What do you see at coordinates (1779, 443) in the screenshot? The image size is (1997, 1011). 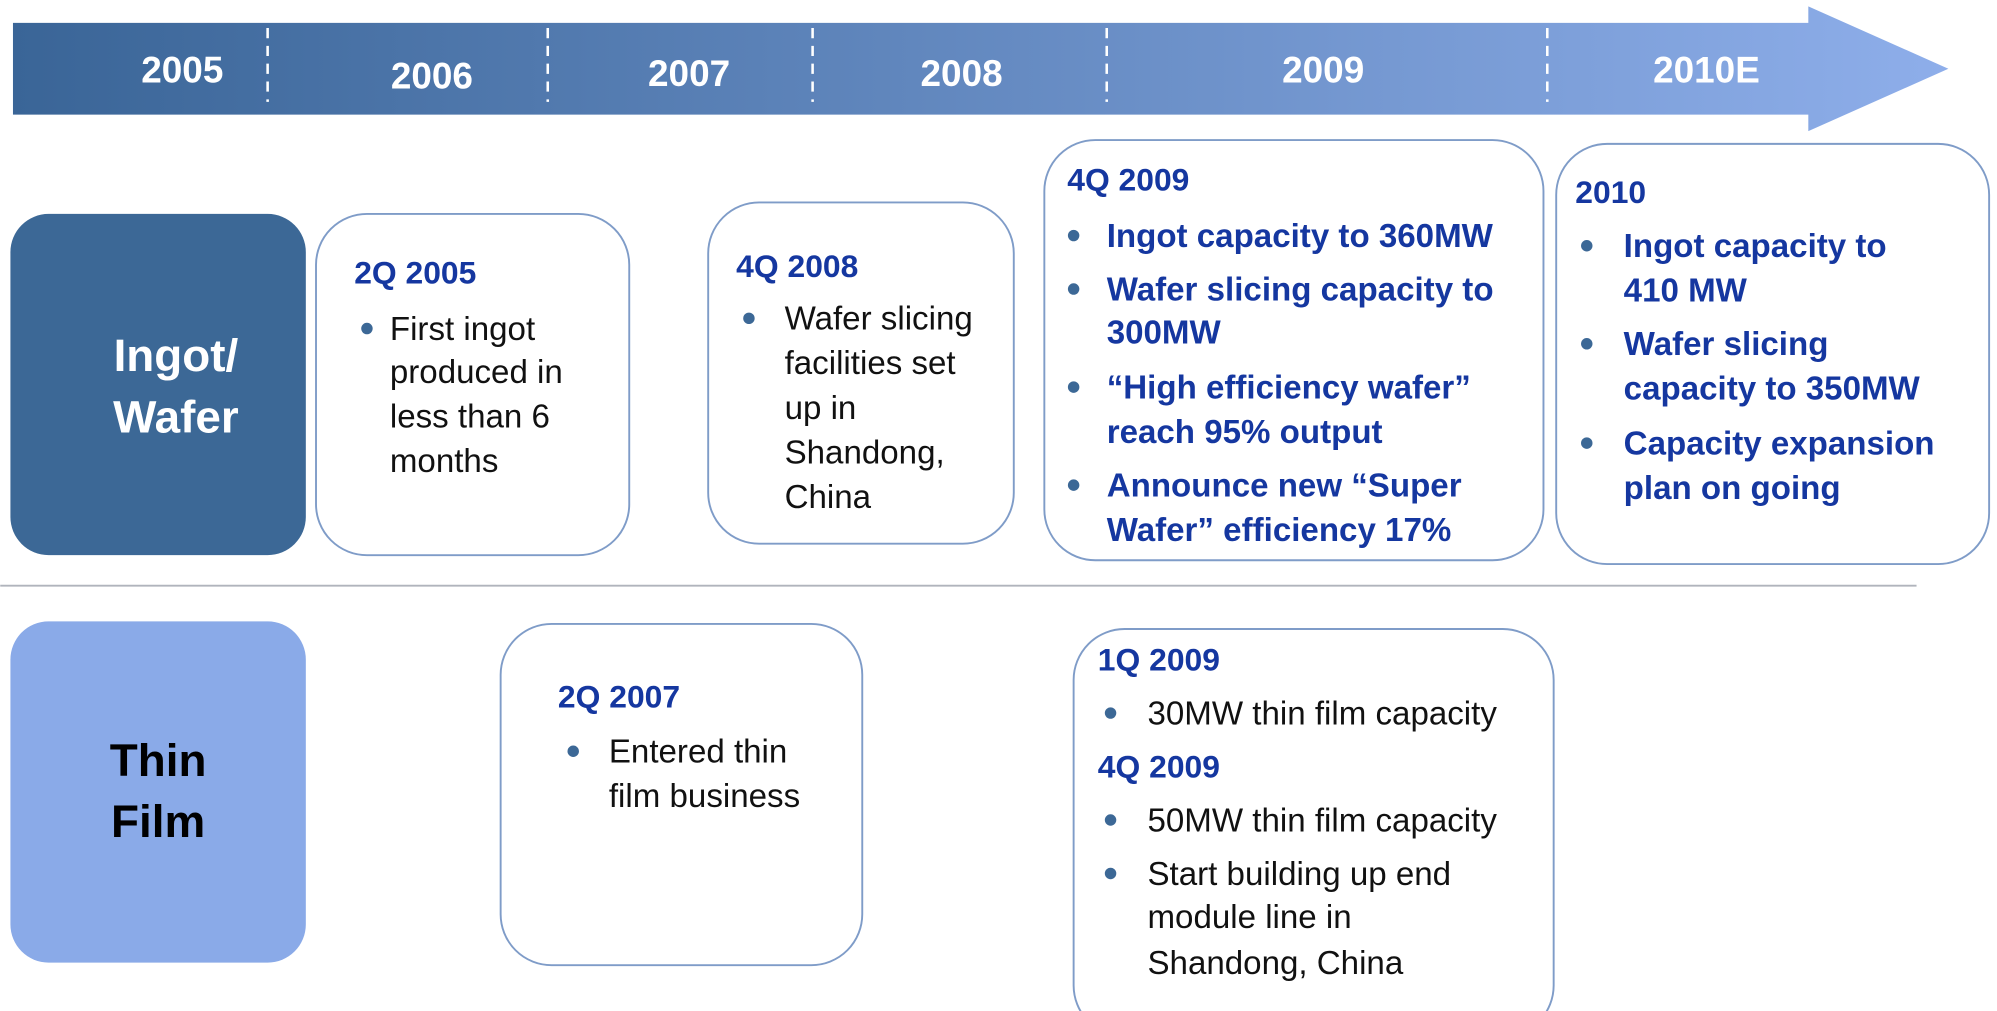 I see `event-text: Capacity expansion` at bounding box center [1779, 443].